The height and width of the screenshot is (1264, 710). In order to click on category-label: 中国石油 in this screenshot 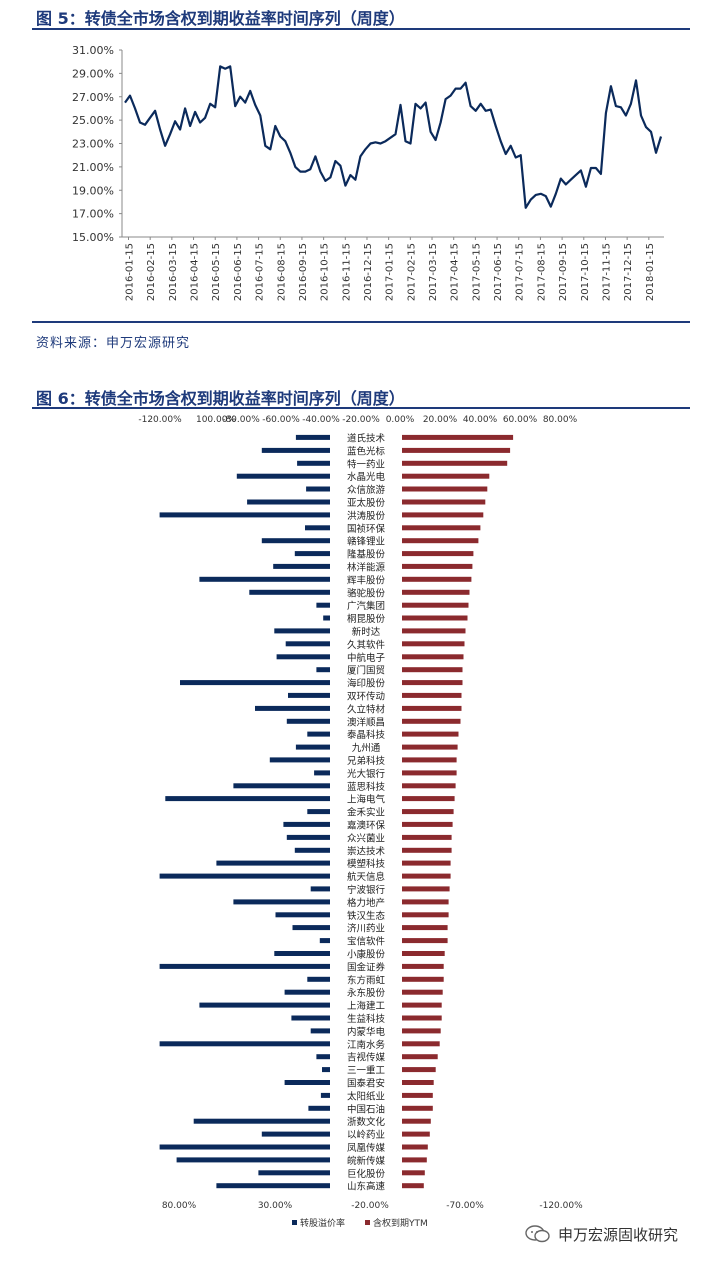, I will do `click(366, 1109)`.